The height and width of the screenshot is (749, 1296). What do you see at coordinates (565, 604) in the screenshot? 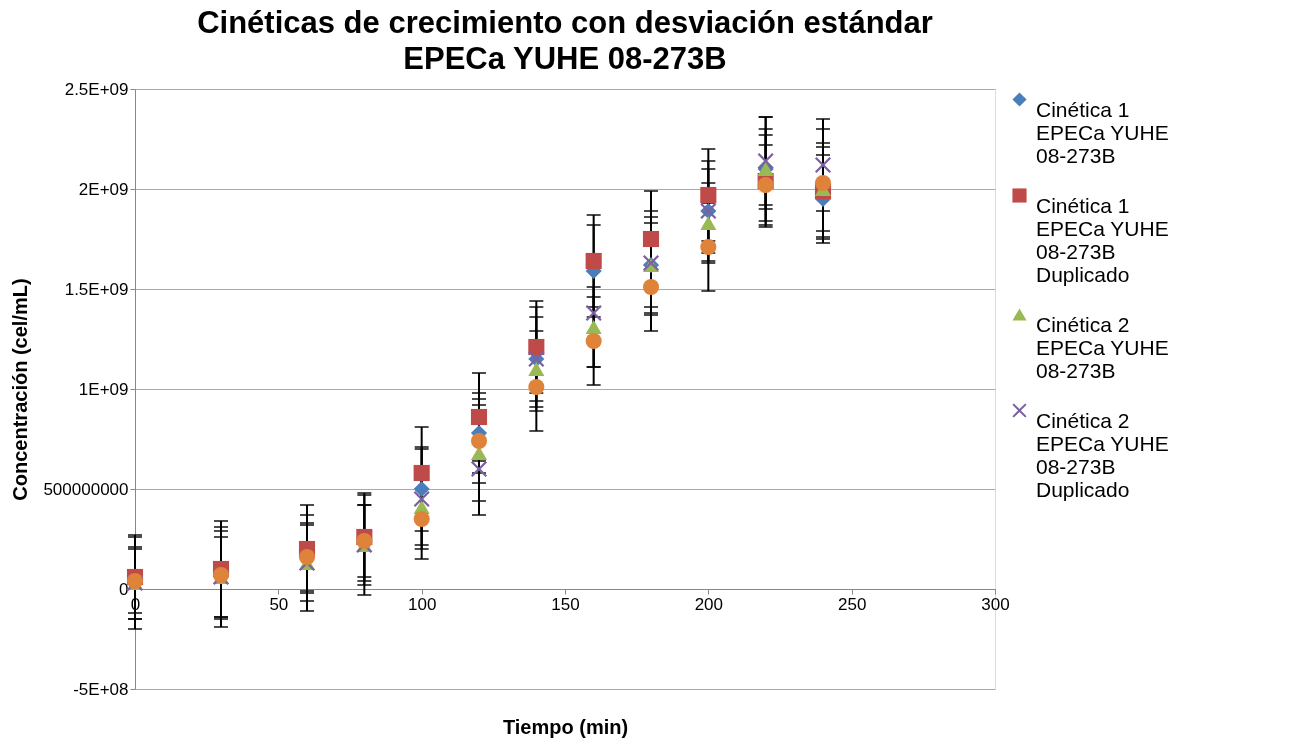
I see `x-tick-label: 150` at bounding box center [565, 604].